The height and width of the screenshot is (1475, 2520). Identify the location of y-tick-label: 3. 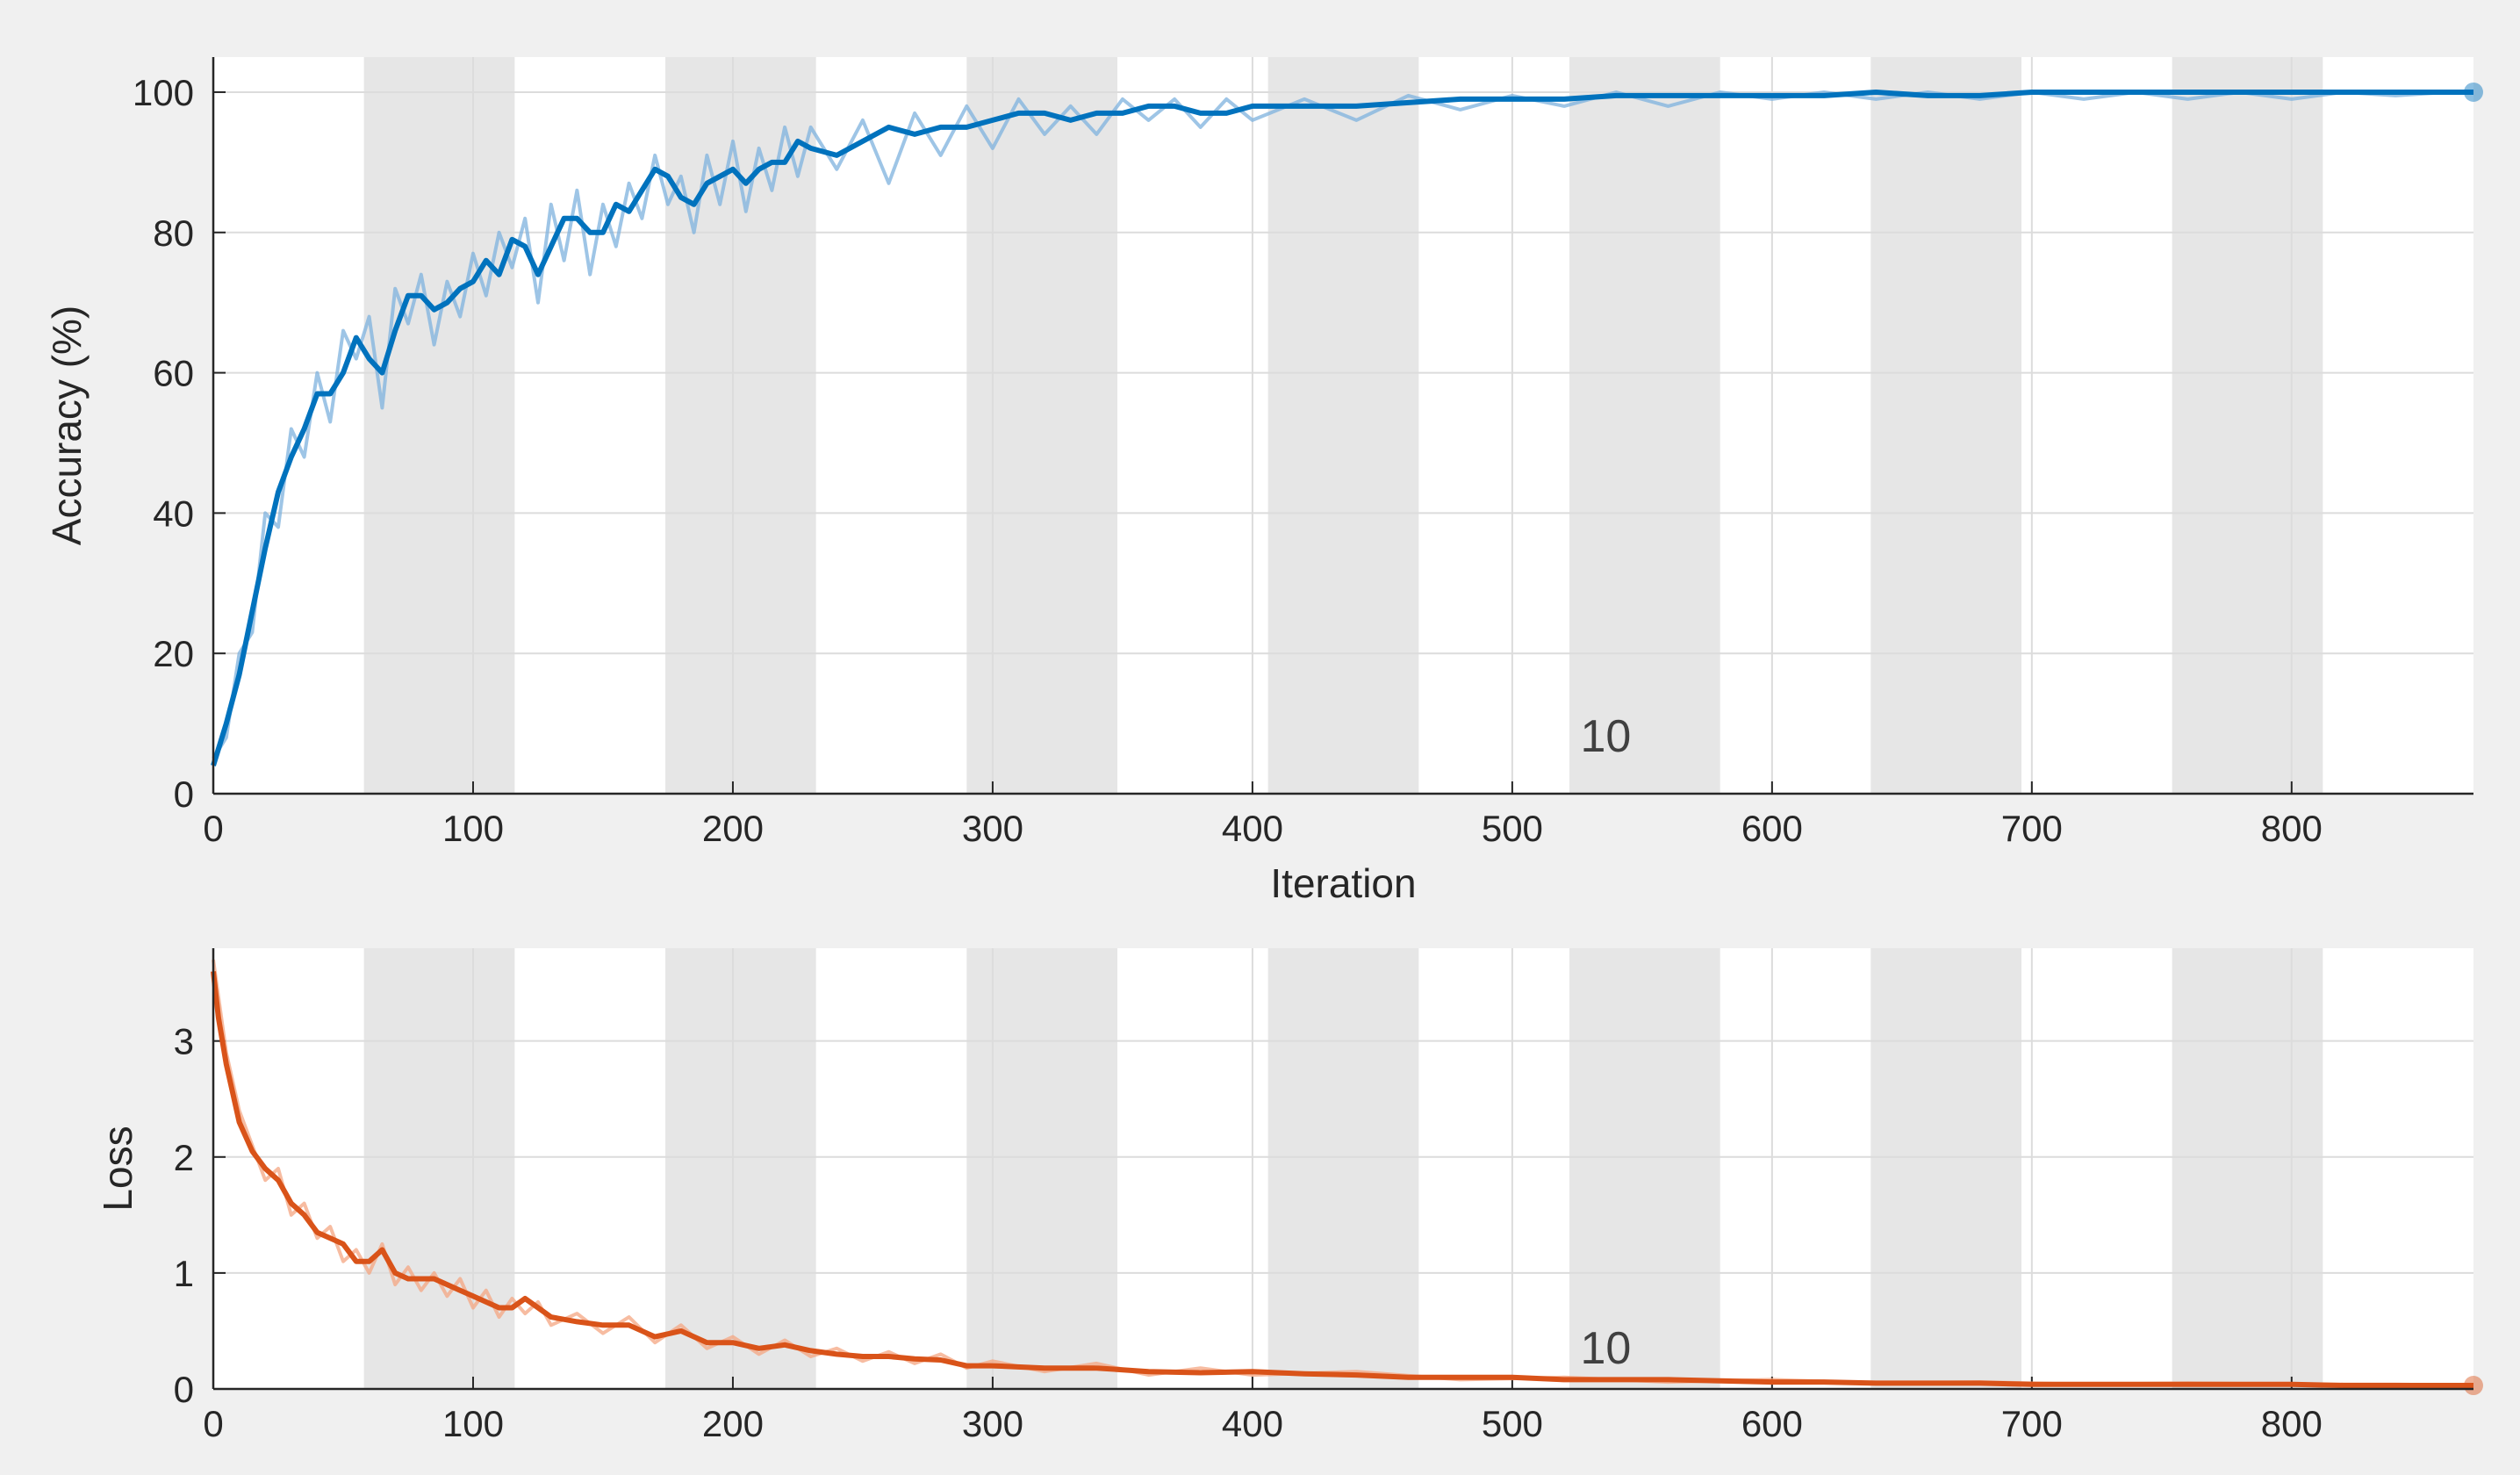
(184, 1041).